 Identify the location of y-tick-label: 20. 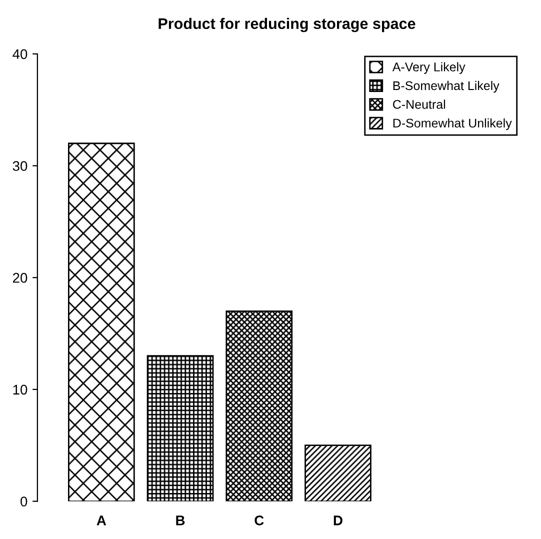
(20, 277).